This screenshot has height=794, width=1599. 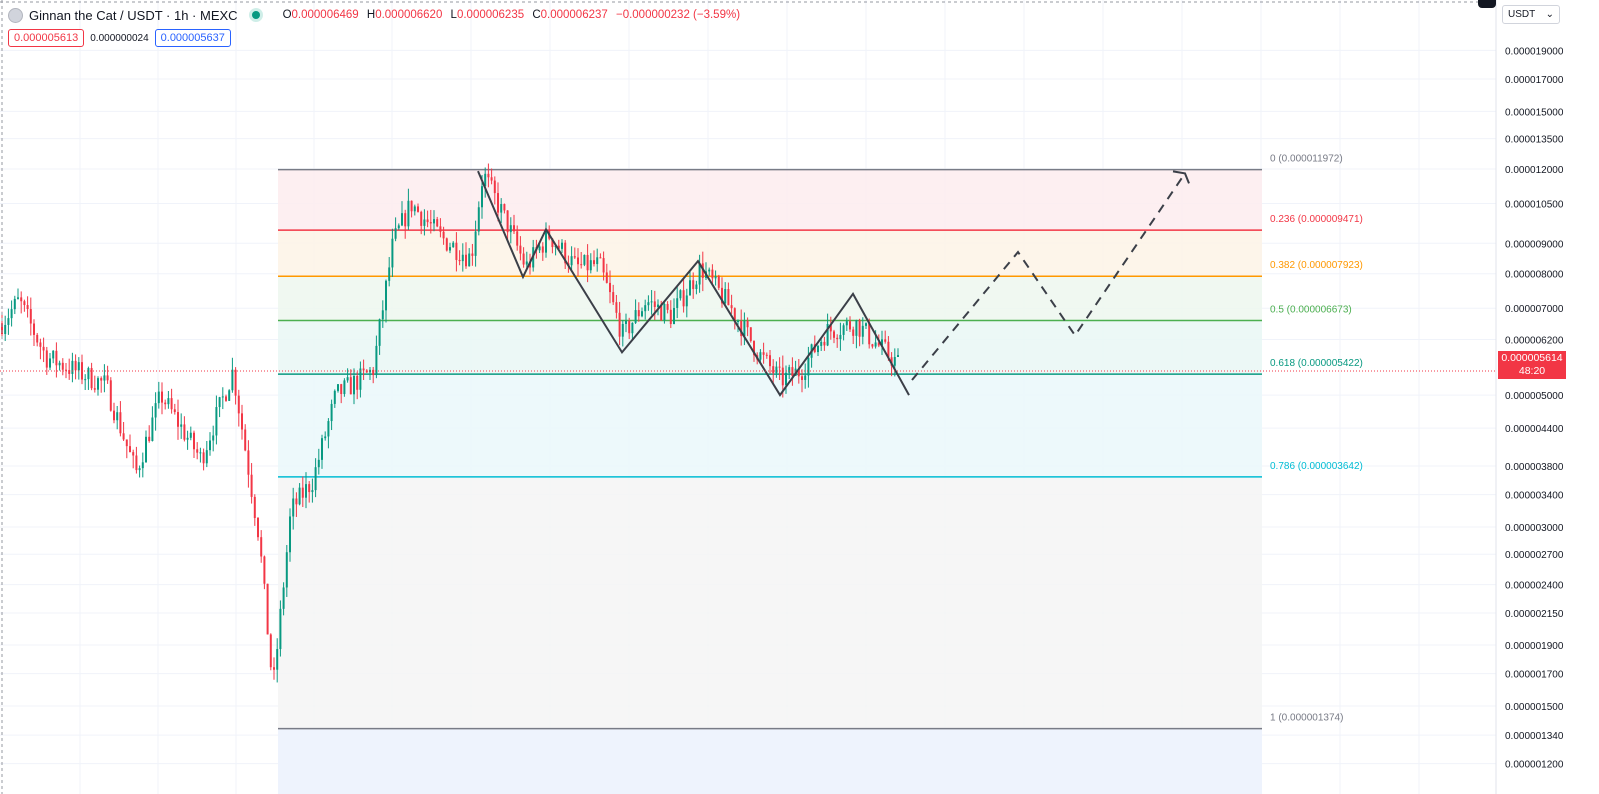 What do you see at coordinates (1316, 363) in the screenshot?
I see `fib-level-label: 0.618 (0.000005422)` at bounding box center [1316, 363].